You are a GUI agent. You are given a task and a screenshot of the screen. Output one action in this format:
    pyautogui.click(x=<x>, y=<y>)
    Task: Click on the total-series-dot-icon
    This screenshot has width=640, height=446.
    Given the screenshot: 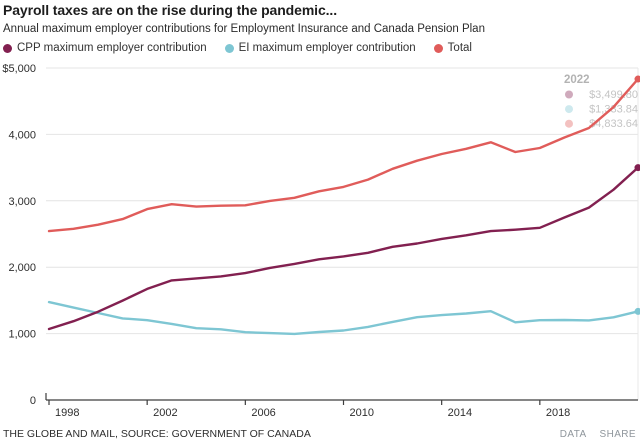 What is the action you would take?
    pyautogui.click(x=438, y=48)
    